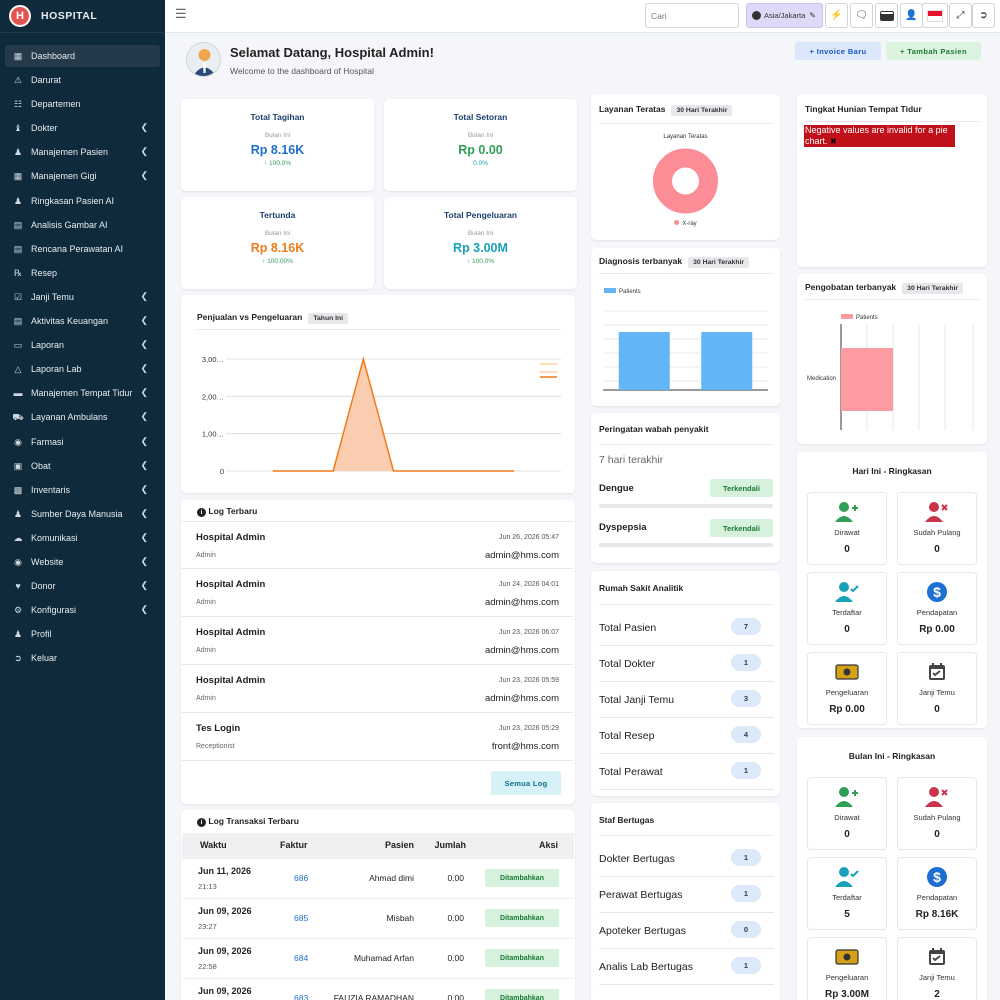  What do you see at coordinates (203, 59) in the screenshot?
I see `admin-avatar` at bounding box center [203, 59].